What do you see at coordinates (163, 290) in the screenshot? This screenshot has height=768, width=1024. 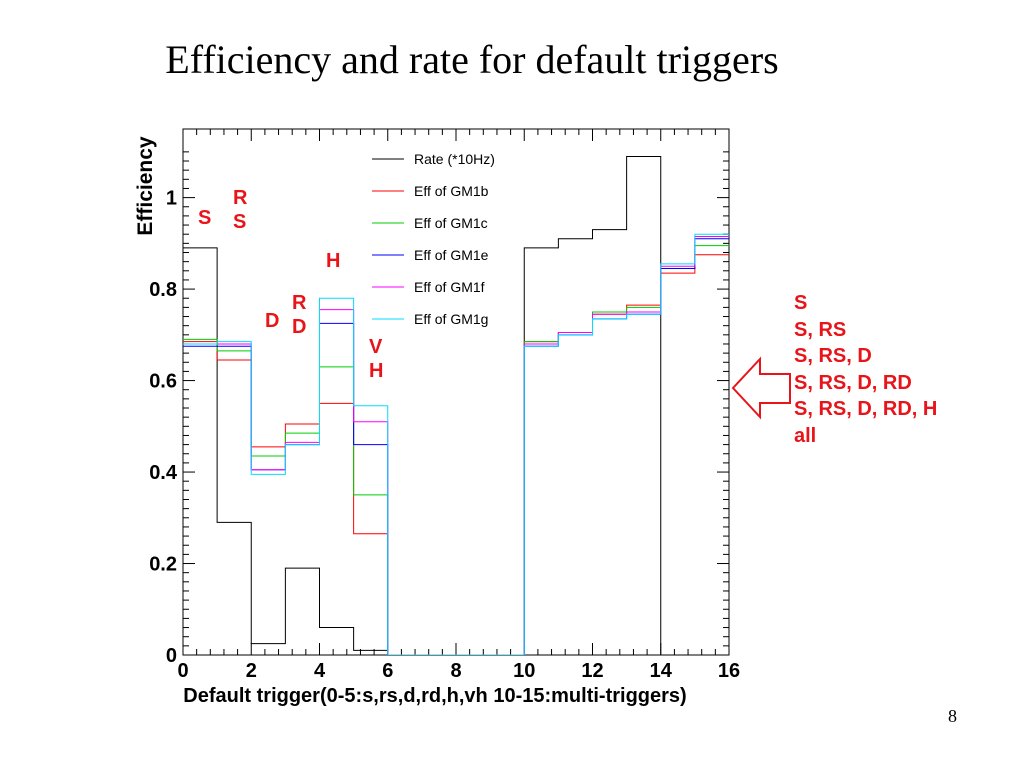 I see `y-tick-label: 0.8` at bounding box center [163, 290].